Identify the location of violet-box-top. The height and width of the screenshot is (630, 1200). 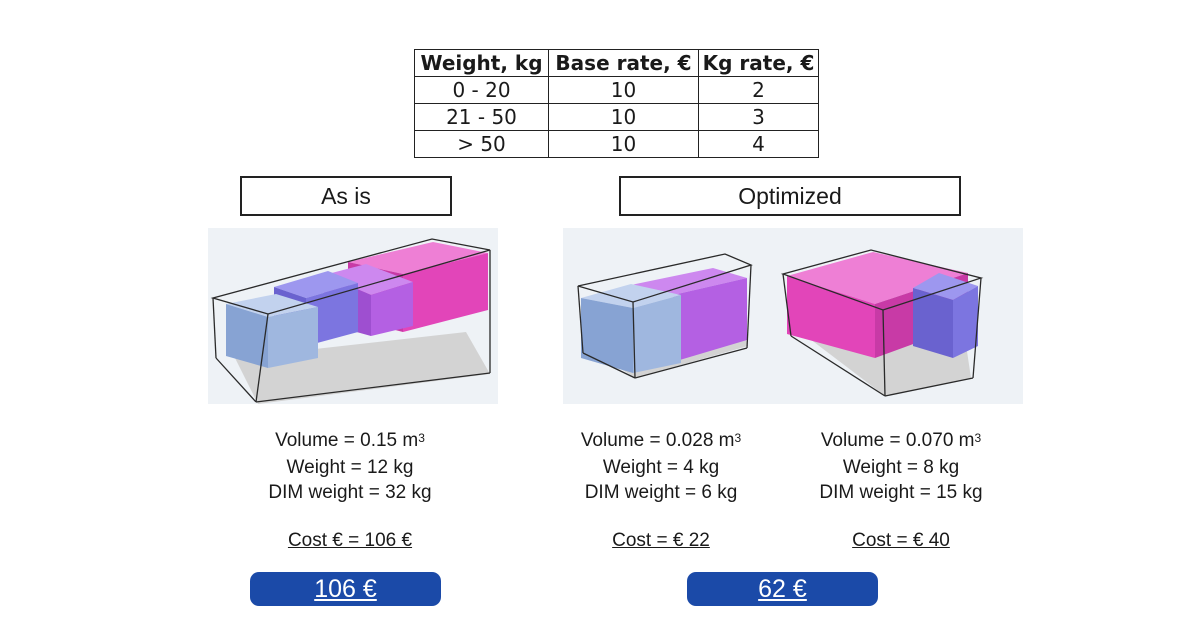
(368, 279).